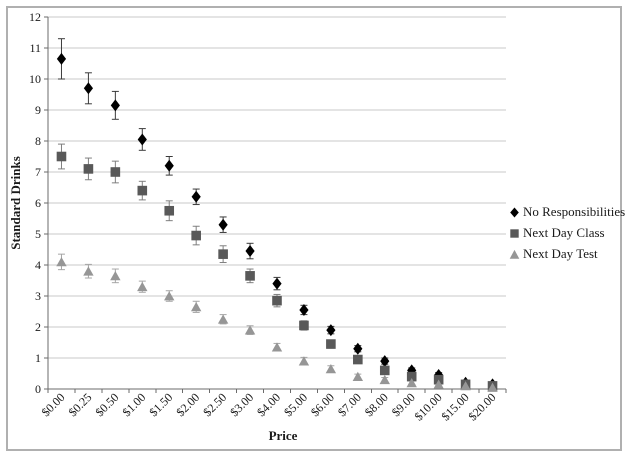  What do you see at coordinates (481, 406) in the screenshot?
I see `x-tick-label: $20.00` at bounding box center [481, 406].